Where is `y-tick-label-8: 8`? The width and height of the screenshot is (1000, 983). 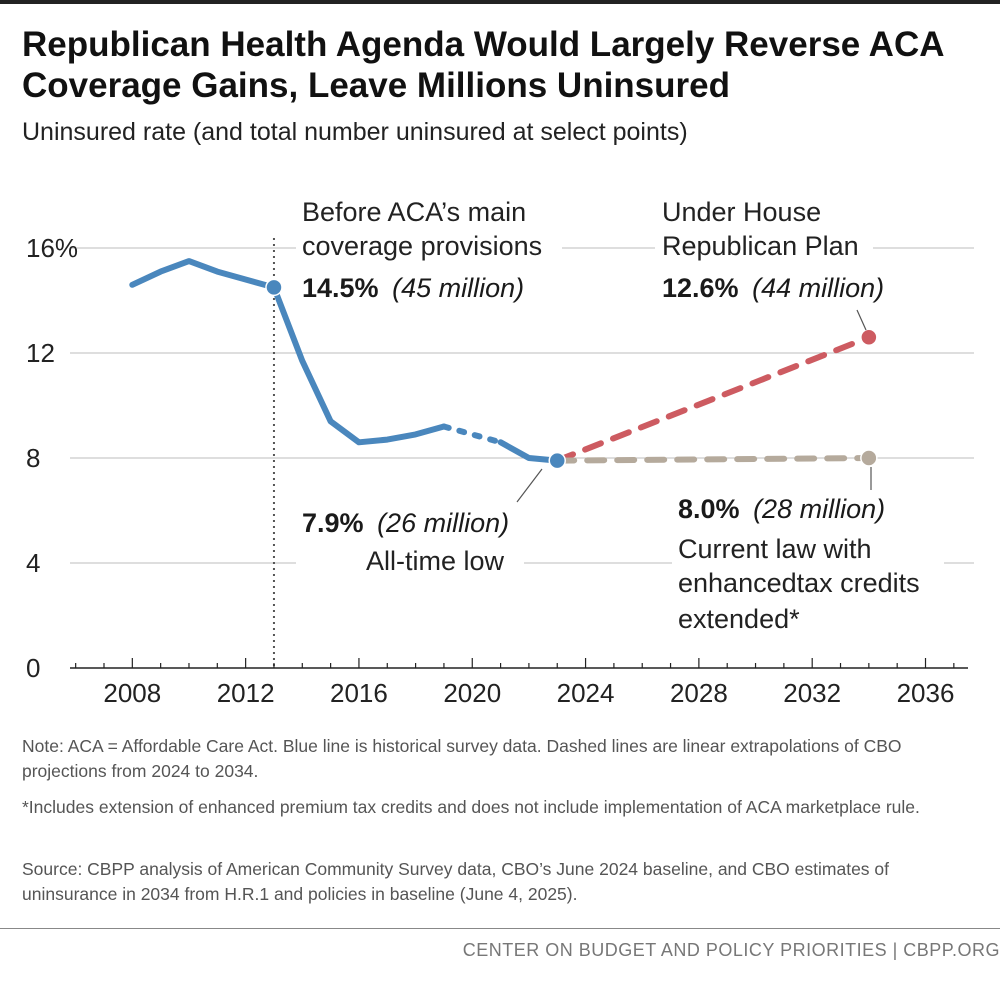 y-tick-label-8: 8 is located at coordinates (33, 458).